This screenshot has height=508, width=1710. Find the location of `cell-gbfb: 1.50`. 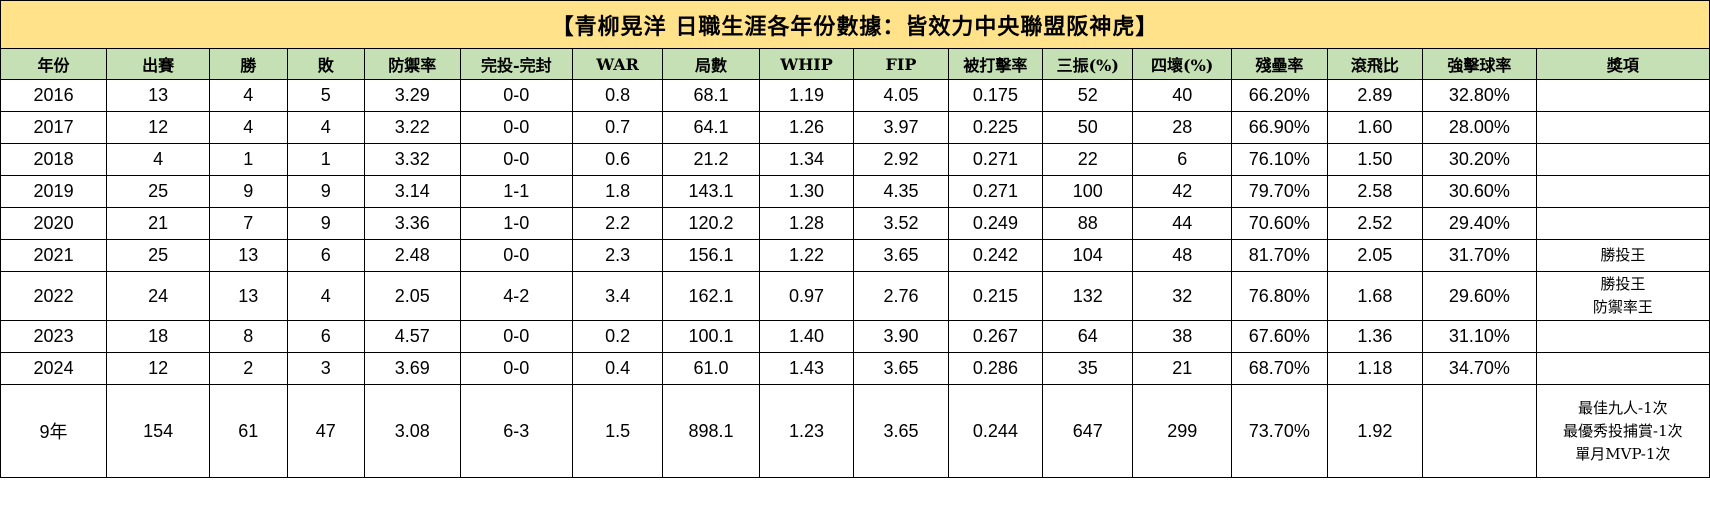

cell-gbfb: 1.50 is located at coordinates (1375, 159).